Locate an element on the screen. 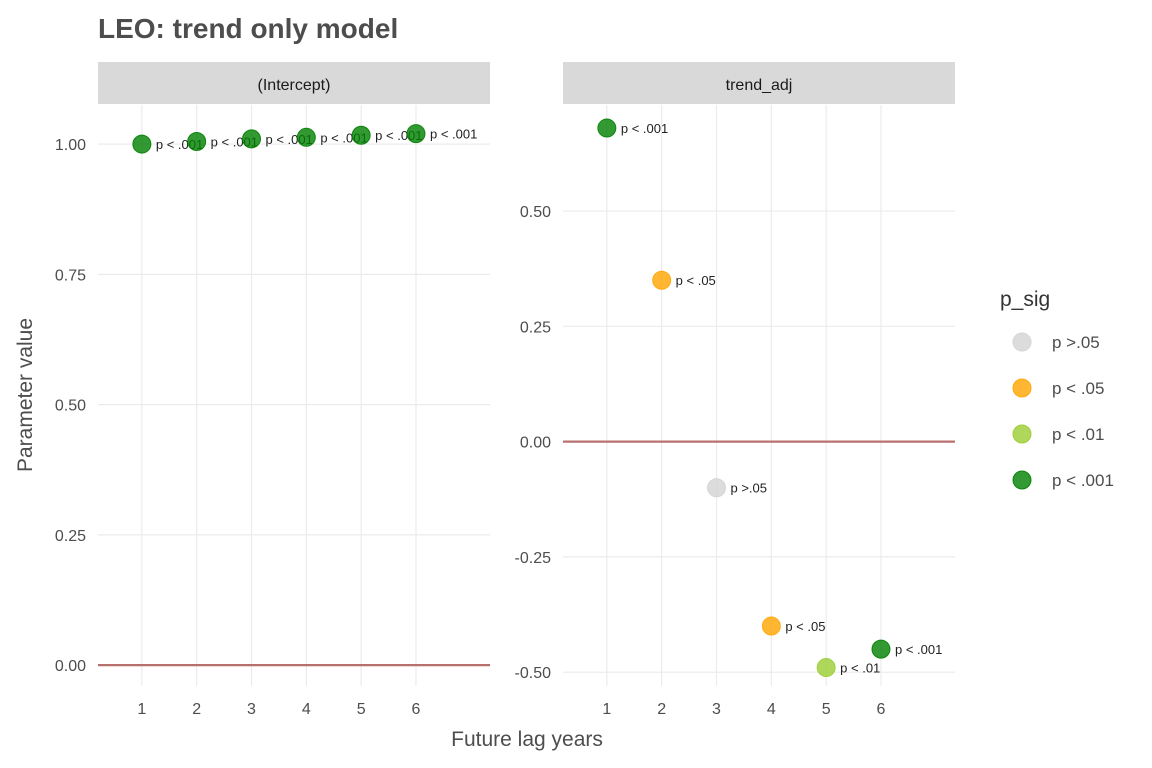  legend-label: p < .001 is located at coordinates (1083, 480).